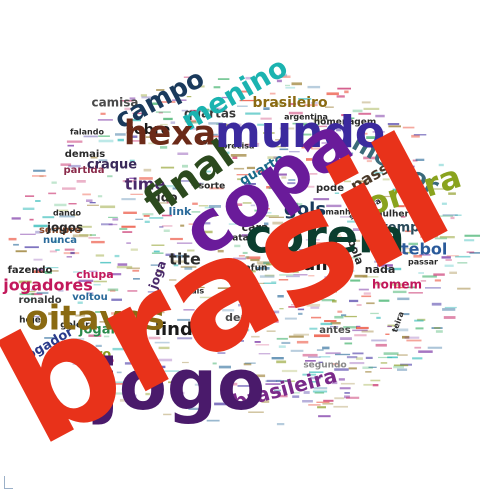 The height and width of the screenshot is (493, 480). What do you see at coordinates (60, 240) in the screenshot?
I see `cloud-word-nunca: nunca` at bounding box center [60, 240].